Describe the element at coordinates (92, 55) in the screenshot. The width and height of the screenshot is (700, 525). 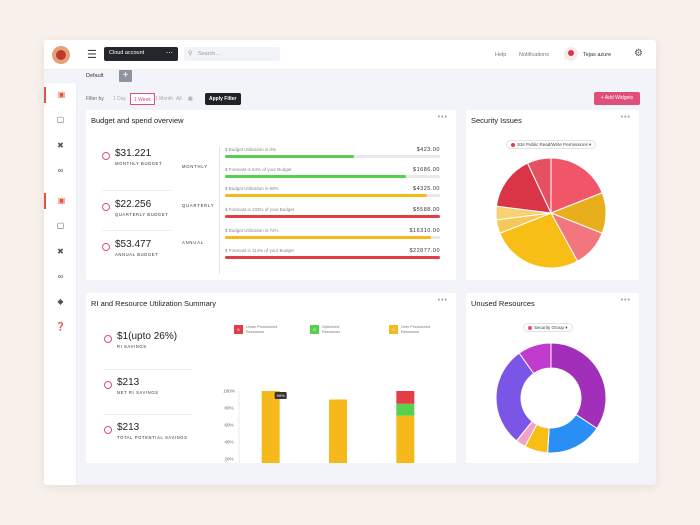
I see `menu-icon: ☰` at that location.